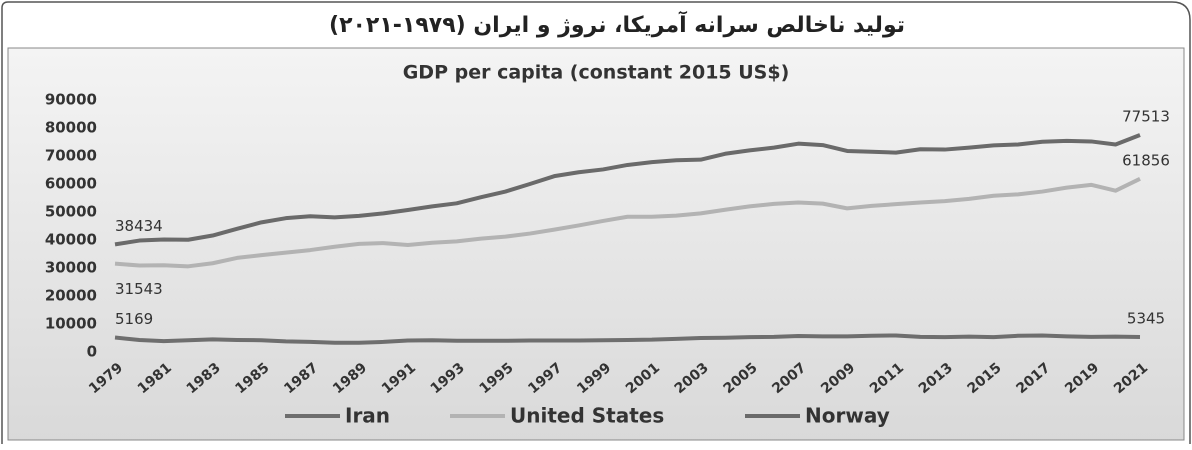 The image size is (1192, 450). Describe the element at coordinates (71, 240) in the screenshot. I see `y-tick-label: 40000` at that location.